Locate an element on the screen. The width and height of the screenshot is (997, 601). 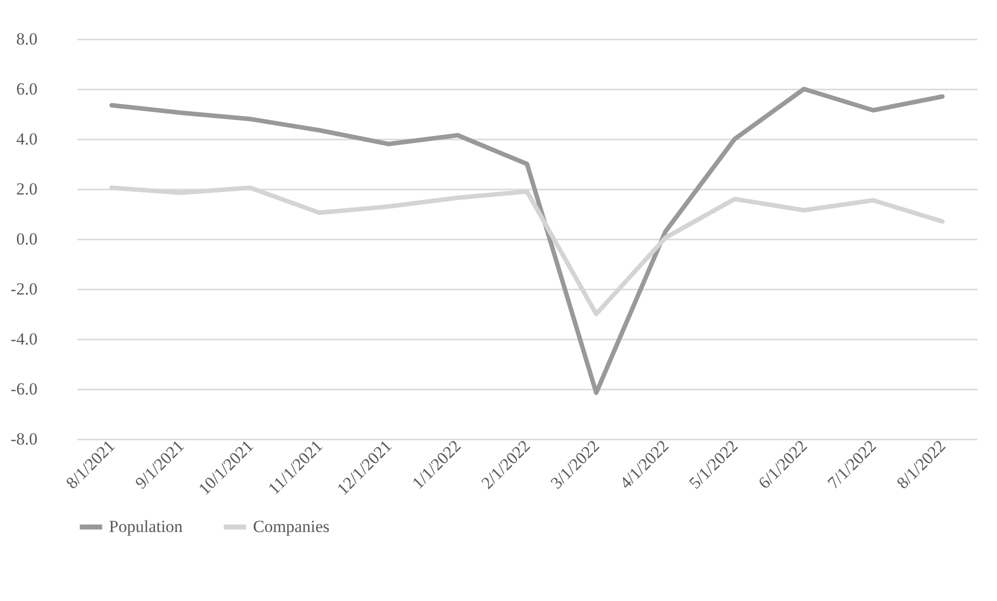
y-tick-label: -8.0 is located at coordinates (24, 439).